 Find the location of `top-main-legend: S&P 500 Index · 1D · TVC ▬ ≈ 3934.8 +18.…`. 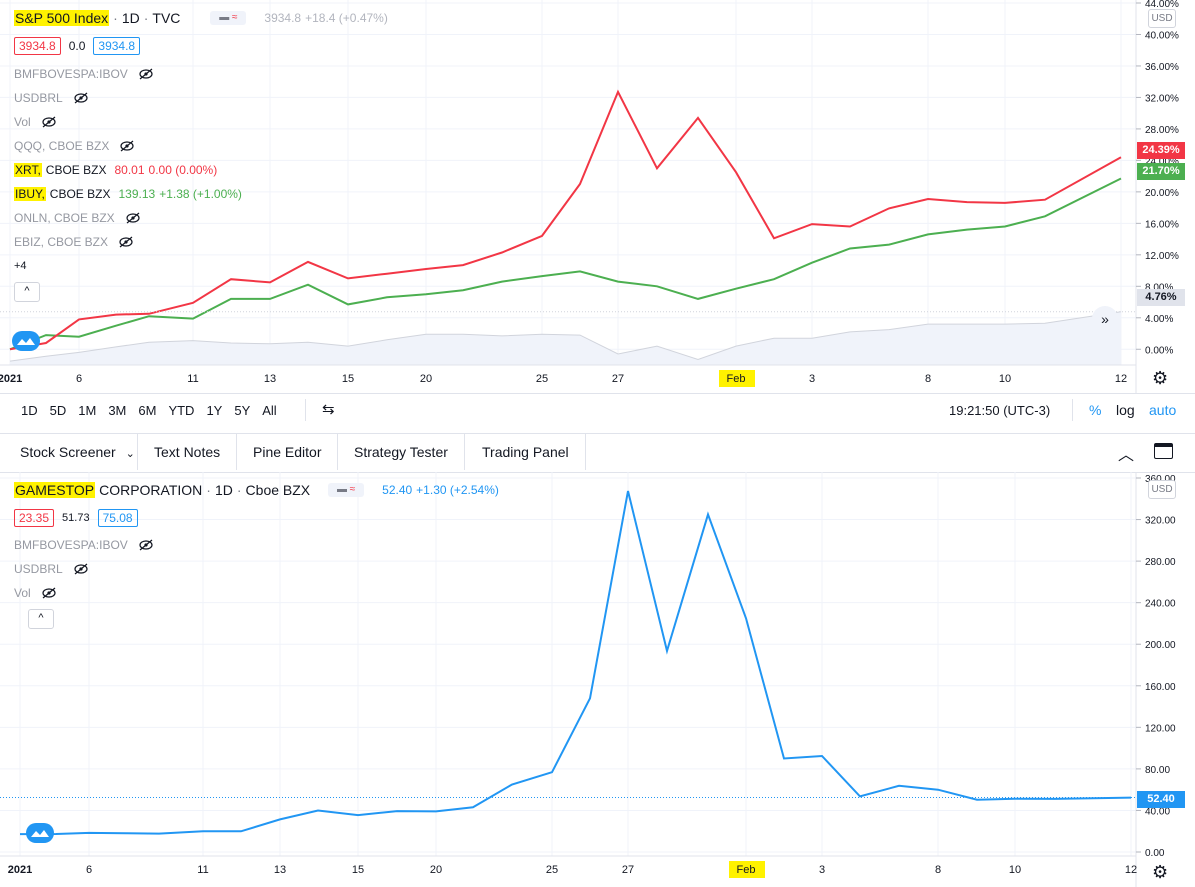

top-main-legend: S&P 500 Index · 1D · TVC ▬ ≈ 3934.8 +18.… is located at coordinates (201, 18).